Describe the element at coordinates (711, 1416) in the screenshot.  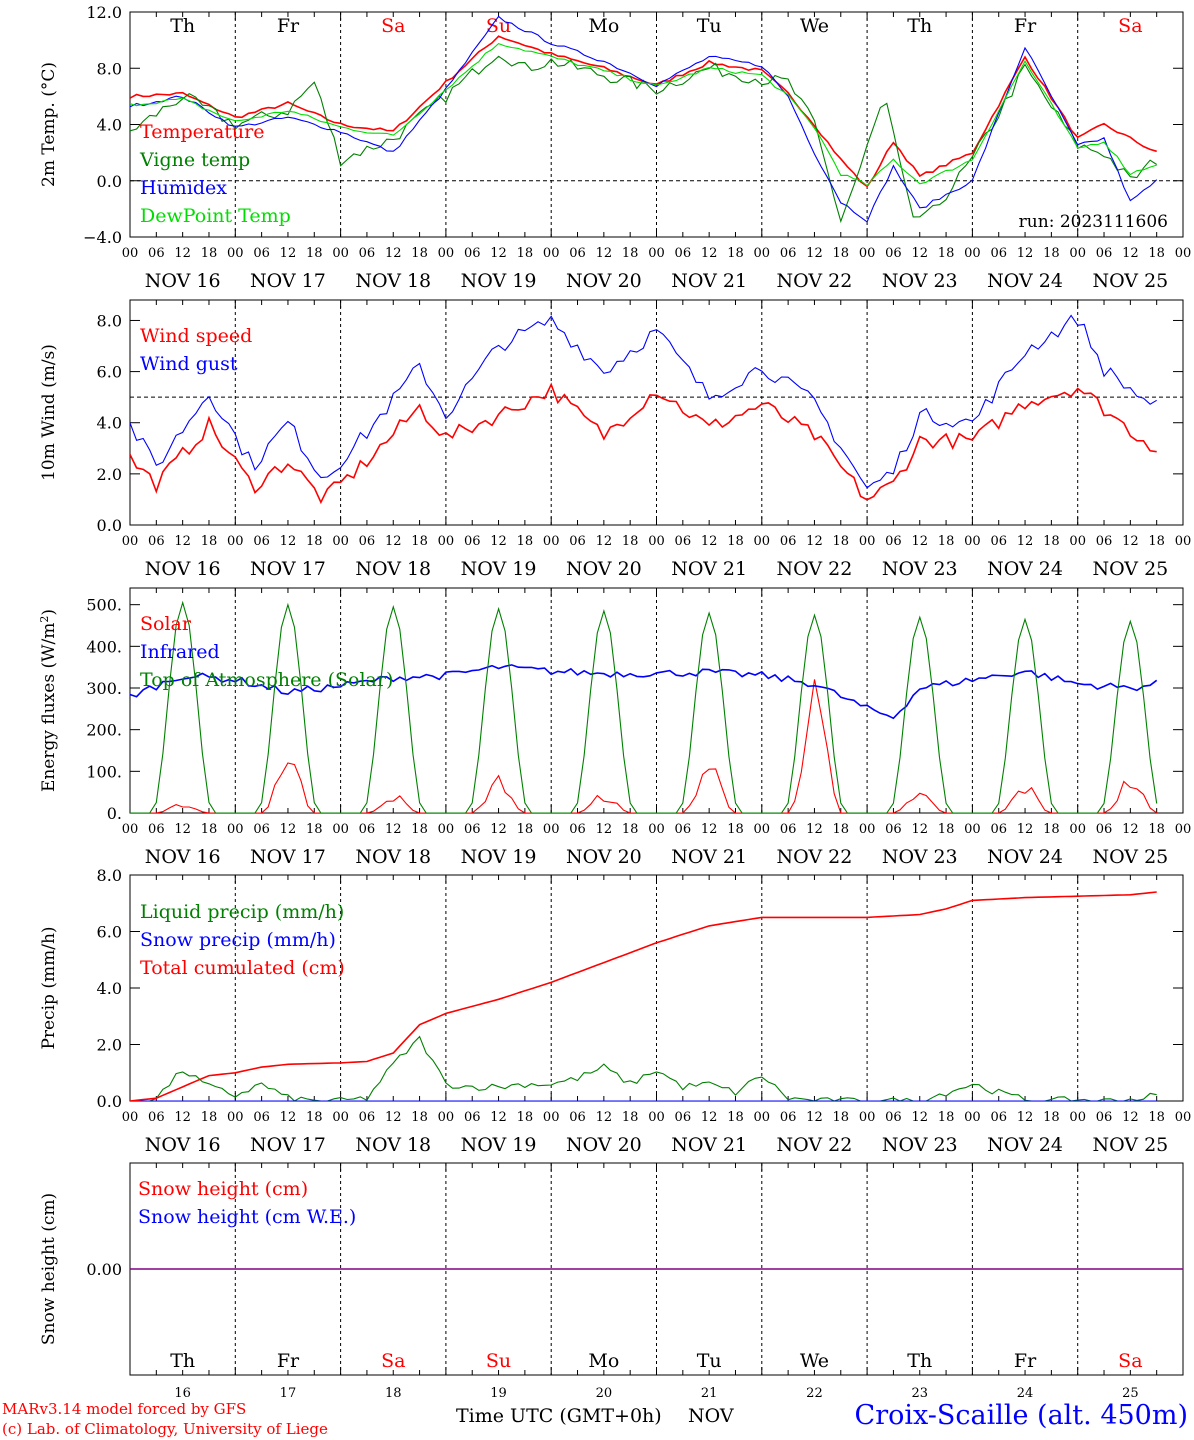
I see `x-axis-month: NOV` at that location.